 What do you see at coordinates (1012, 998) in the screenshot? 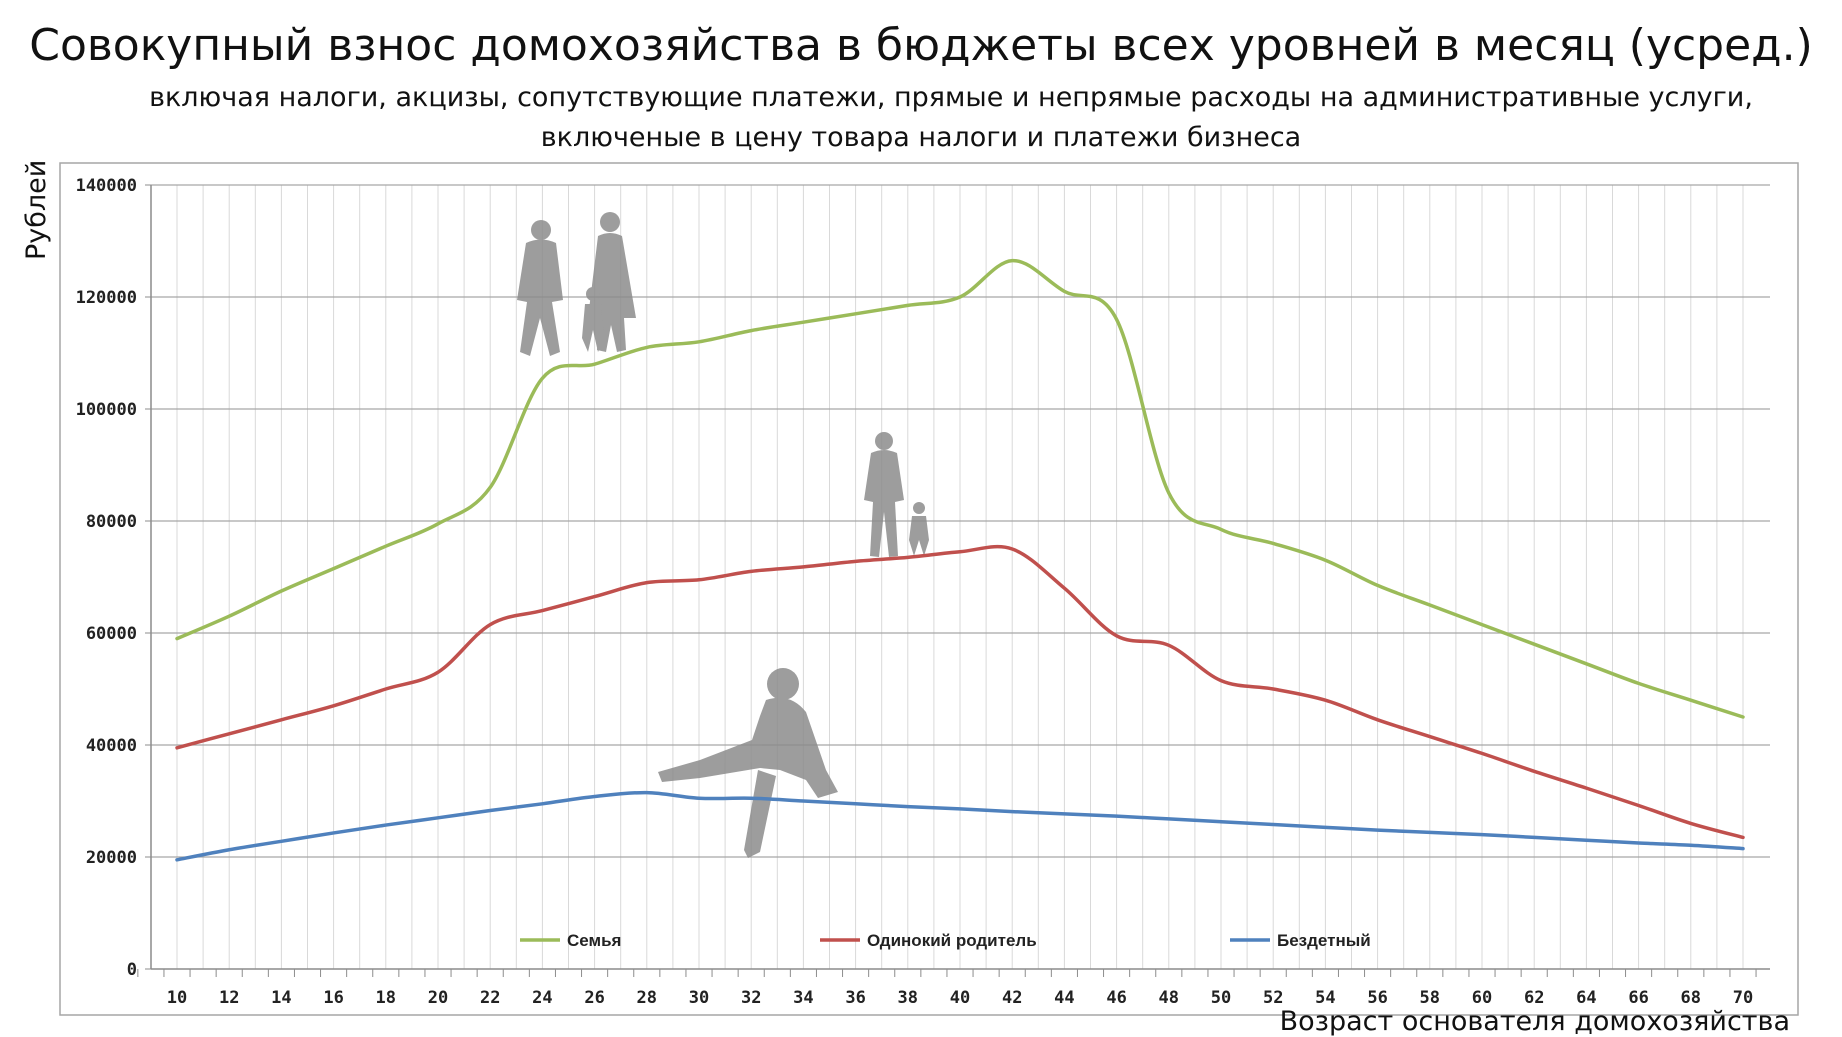
I see `x-tick-label: 42` at bounding box center [1012, 998].